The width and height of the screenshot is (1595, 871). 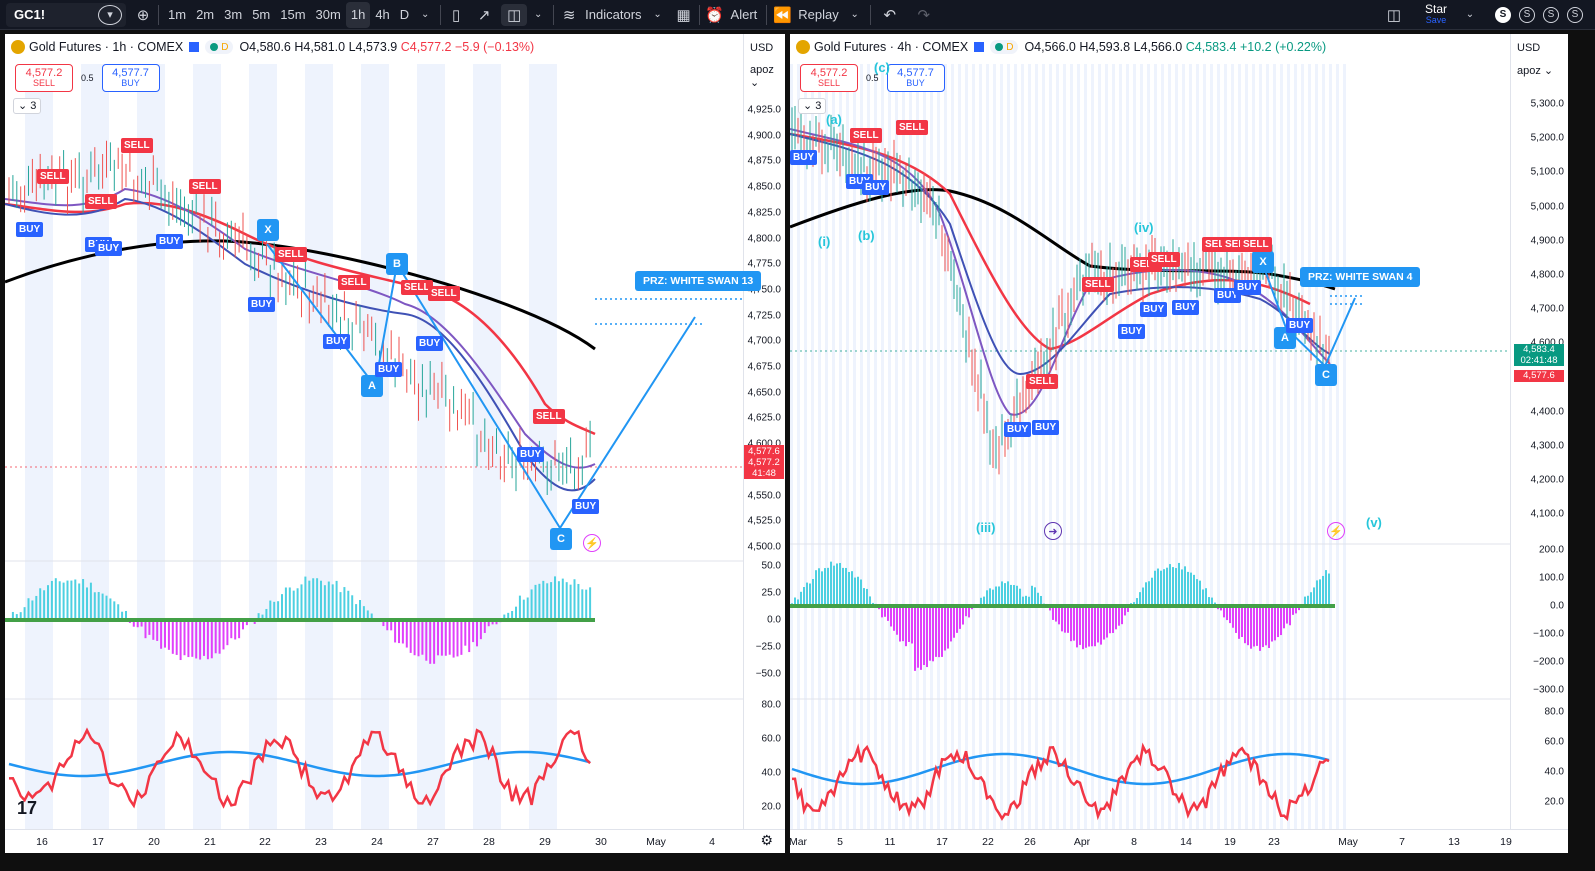 What do you see at coordinates (404, 15) in the screenshot?
I see `interval-d: D` at bounding box center [404, 15].